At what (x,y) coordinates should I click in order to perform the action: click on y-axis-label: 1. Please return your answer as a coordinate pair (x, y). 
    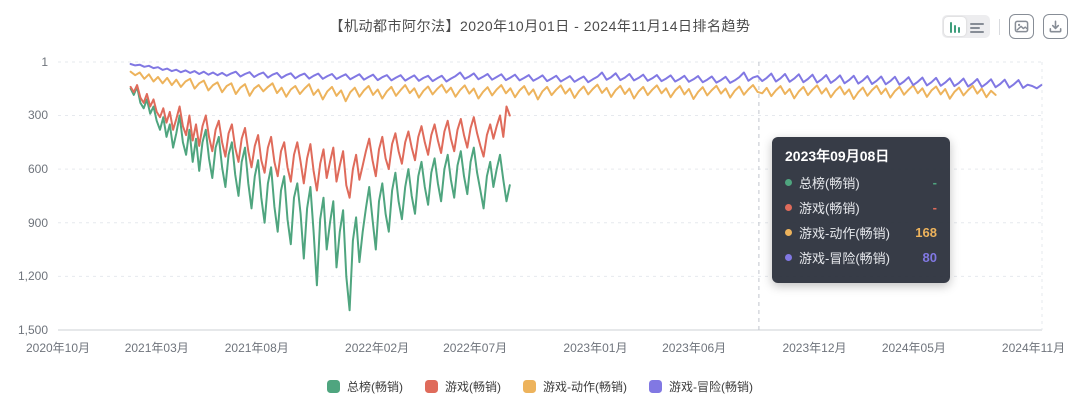
    Looking at the image, I should click on (44, 62).